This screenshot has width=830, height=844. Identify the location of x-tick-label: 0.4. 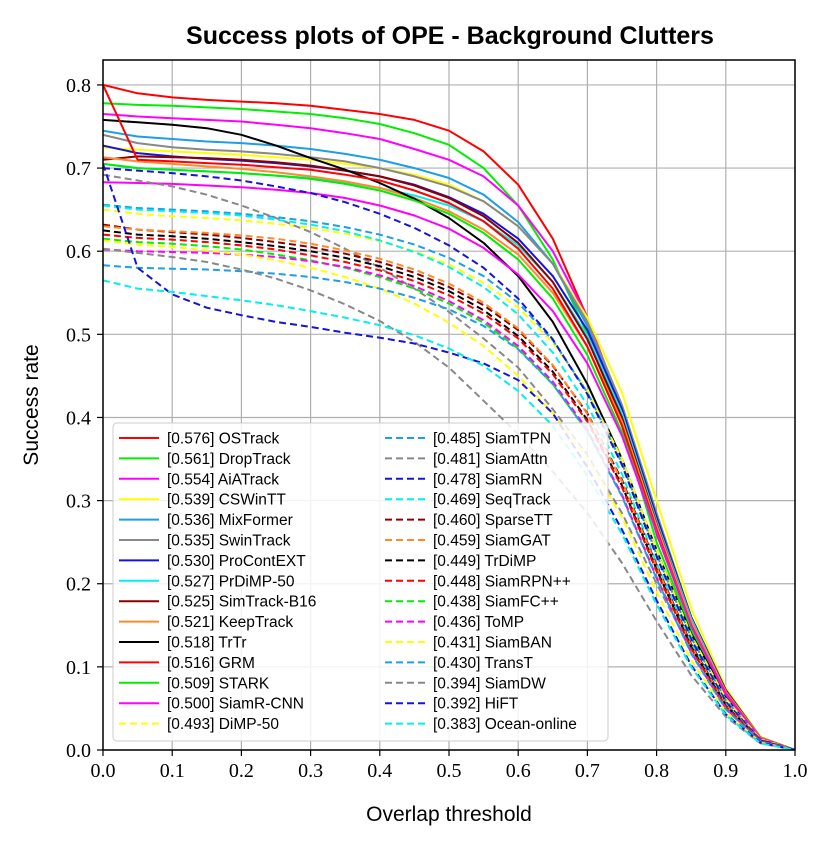
(379, 771).